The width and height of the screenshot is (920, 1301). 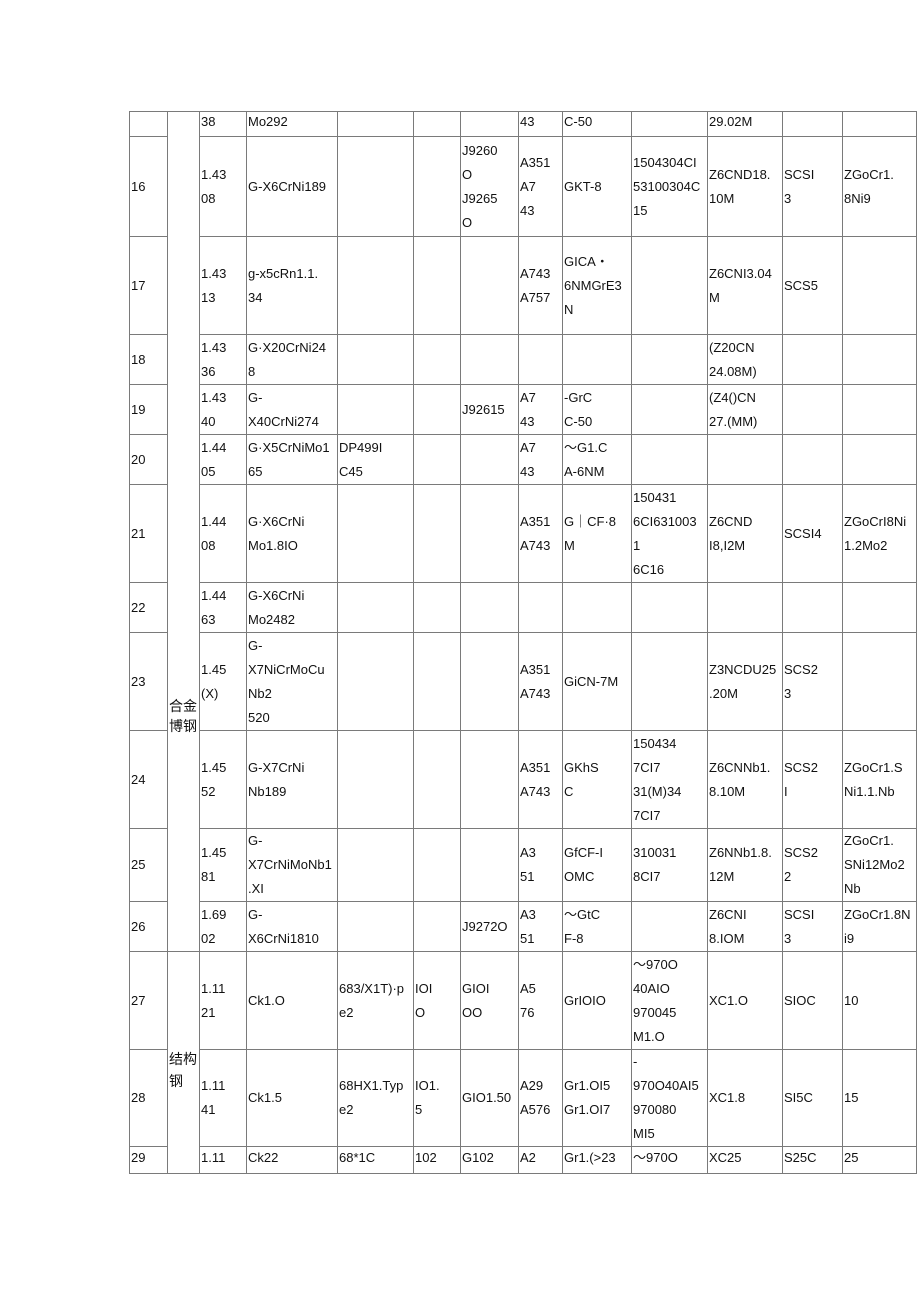 I want to click on table-cell: 29.02M, so click(x=745, y=124).